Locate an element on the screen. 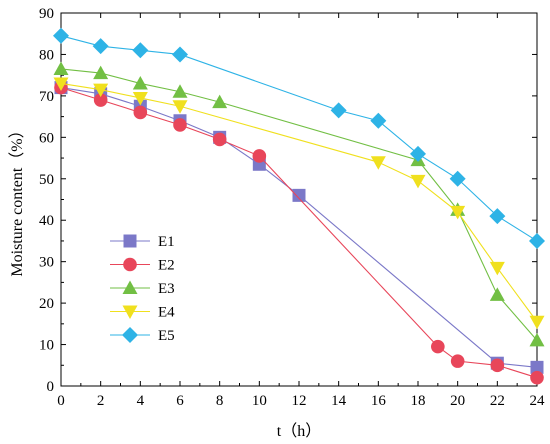  legend: E1 E2 E3 E4 E5 is located at coordinates (142, 289).